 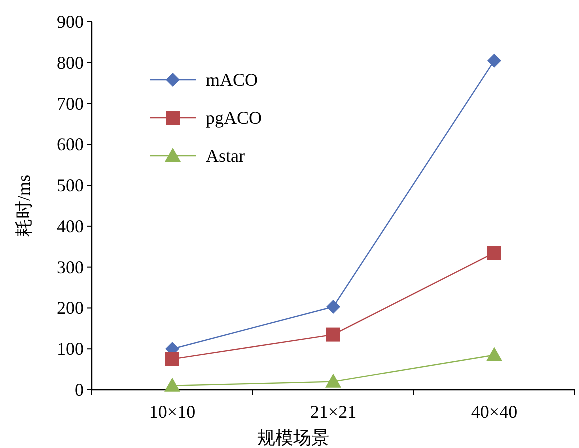 I want to click on y-tick-label: 100, so click(x=70, y=349).